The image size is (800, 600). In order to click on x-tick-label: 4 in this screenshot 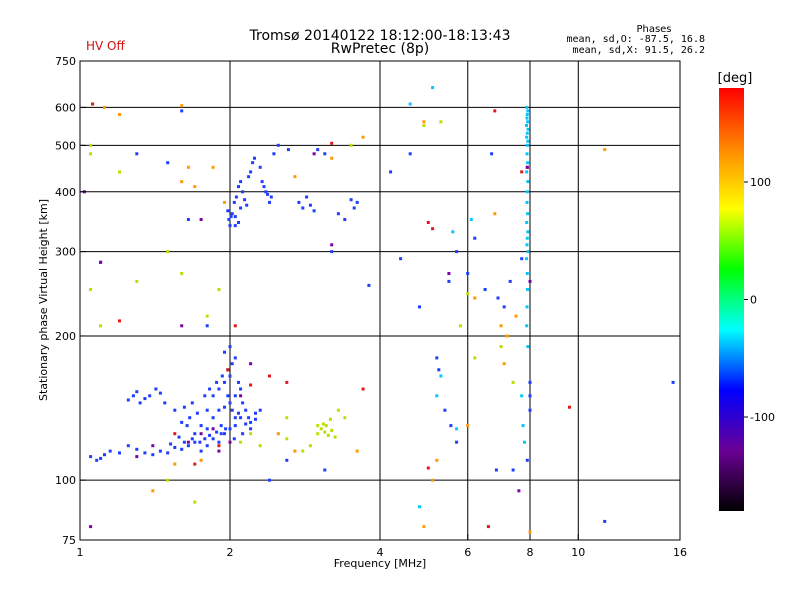, I will do `click(380, 552)`.